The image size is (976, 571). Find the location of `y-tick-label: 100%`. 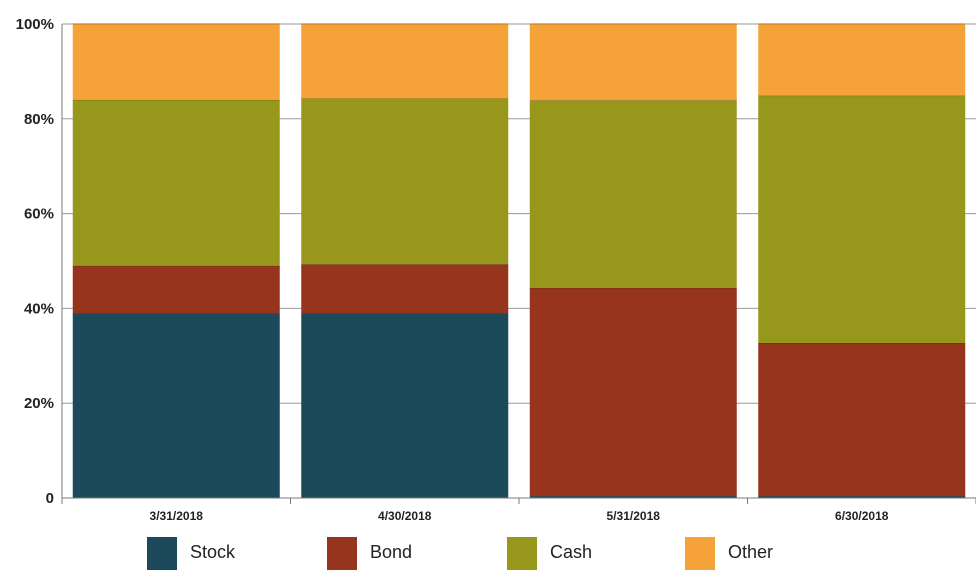

y-tick-label: 100% is located at coordinates (35, 24).